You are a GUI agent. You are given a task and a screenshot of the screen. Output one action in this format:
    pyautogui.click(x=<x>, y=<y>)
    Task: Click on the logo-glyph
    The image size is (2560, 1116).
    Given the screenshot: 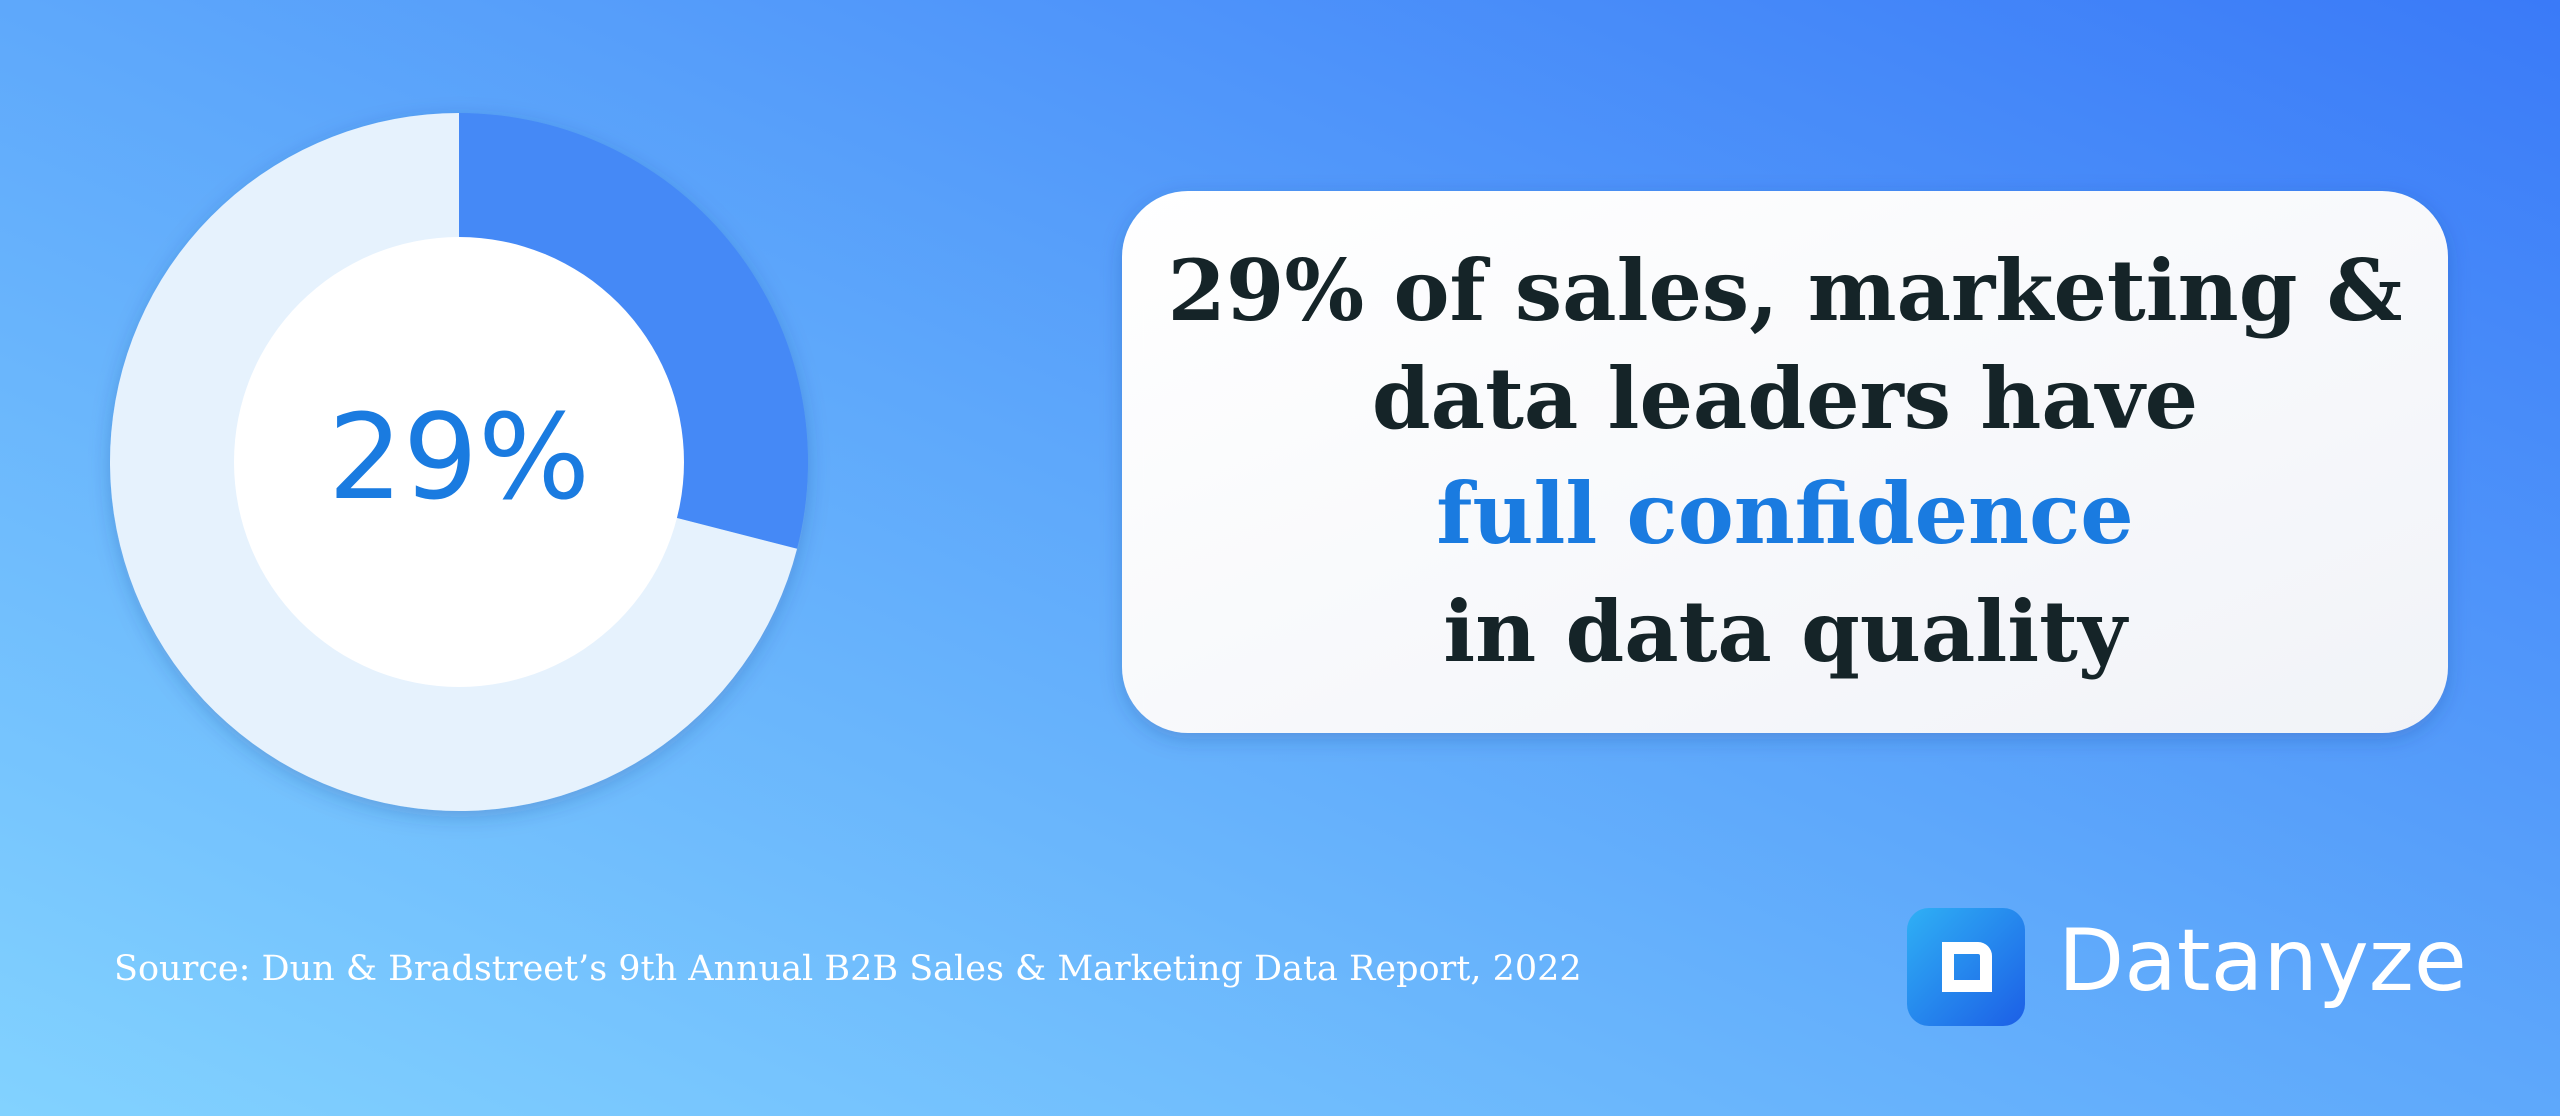 What is the action you would take?
    pyautogui.click(x=1967, y=967)
    